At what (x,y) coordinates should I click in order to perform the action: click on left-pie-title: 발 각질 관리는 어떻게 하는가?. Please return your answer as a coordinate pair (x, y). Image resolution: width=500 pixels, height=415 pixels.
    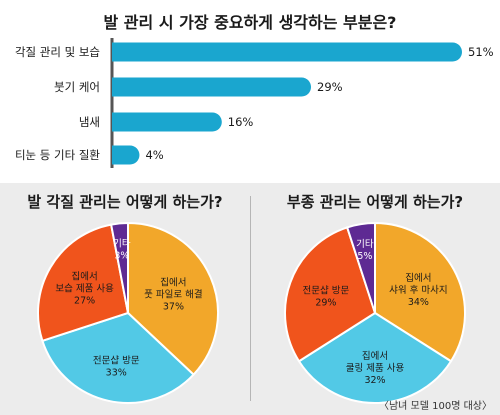
    Looking at the image, I should click on (125, 202).